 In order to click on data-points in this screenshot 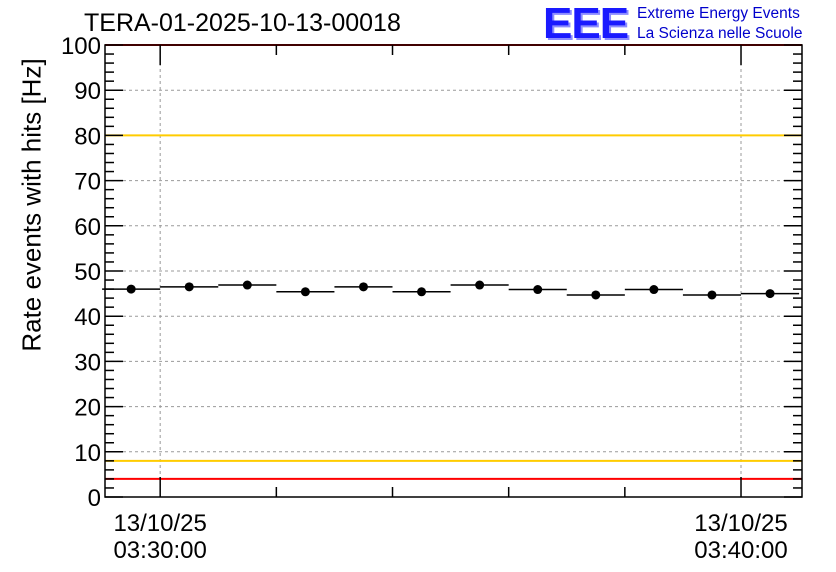, I will do `click(451, 290)`.